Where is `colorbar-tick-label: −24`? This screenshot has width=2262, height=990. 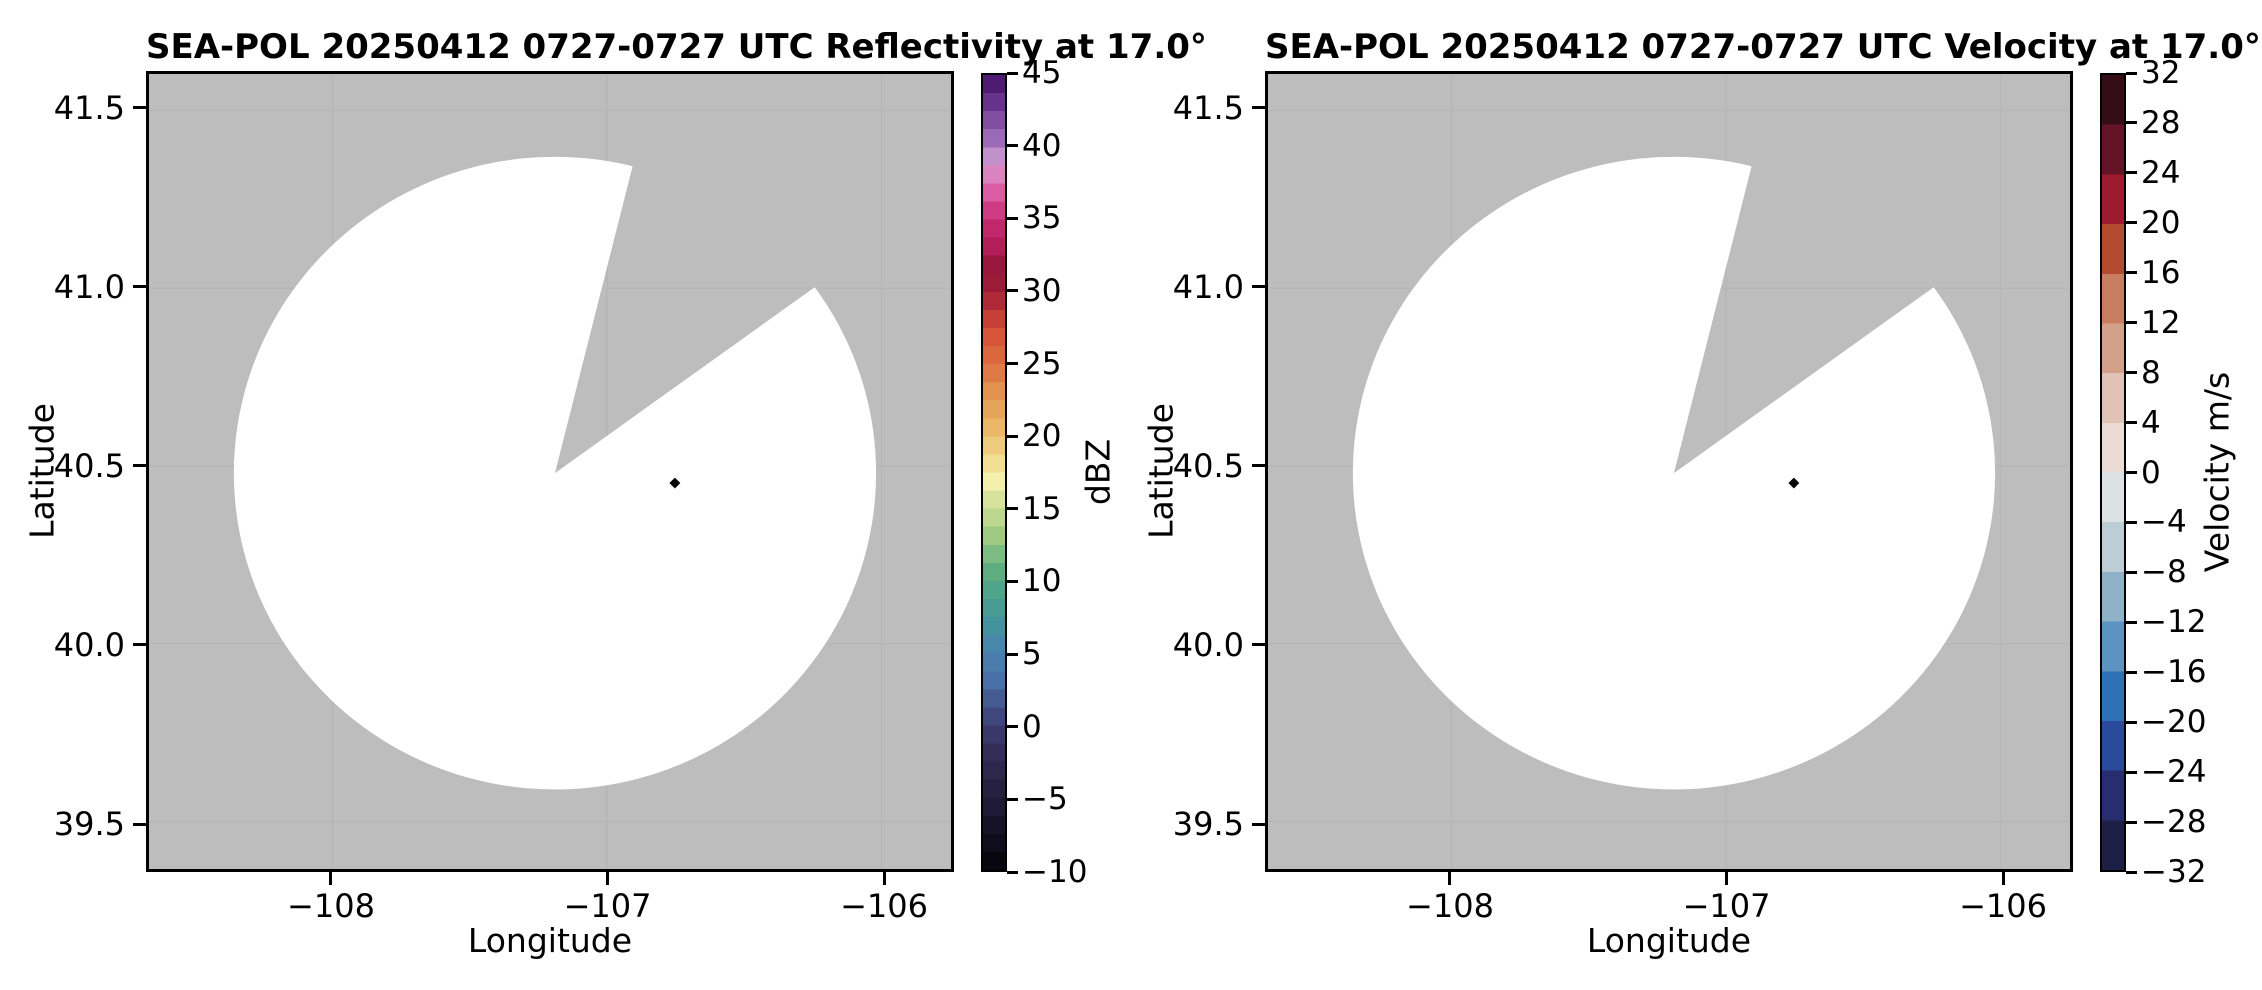
colorbar-tick-label: −24 is located at coordinates (2174, 772).